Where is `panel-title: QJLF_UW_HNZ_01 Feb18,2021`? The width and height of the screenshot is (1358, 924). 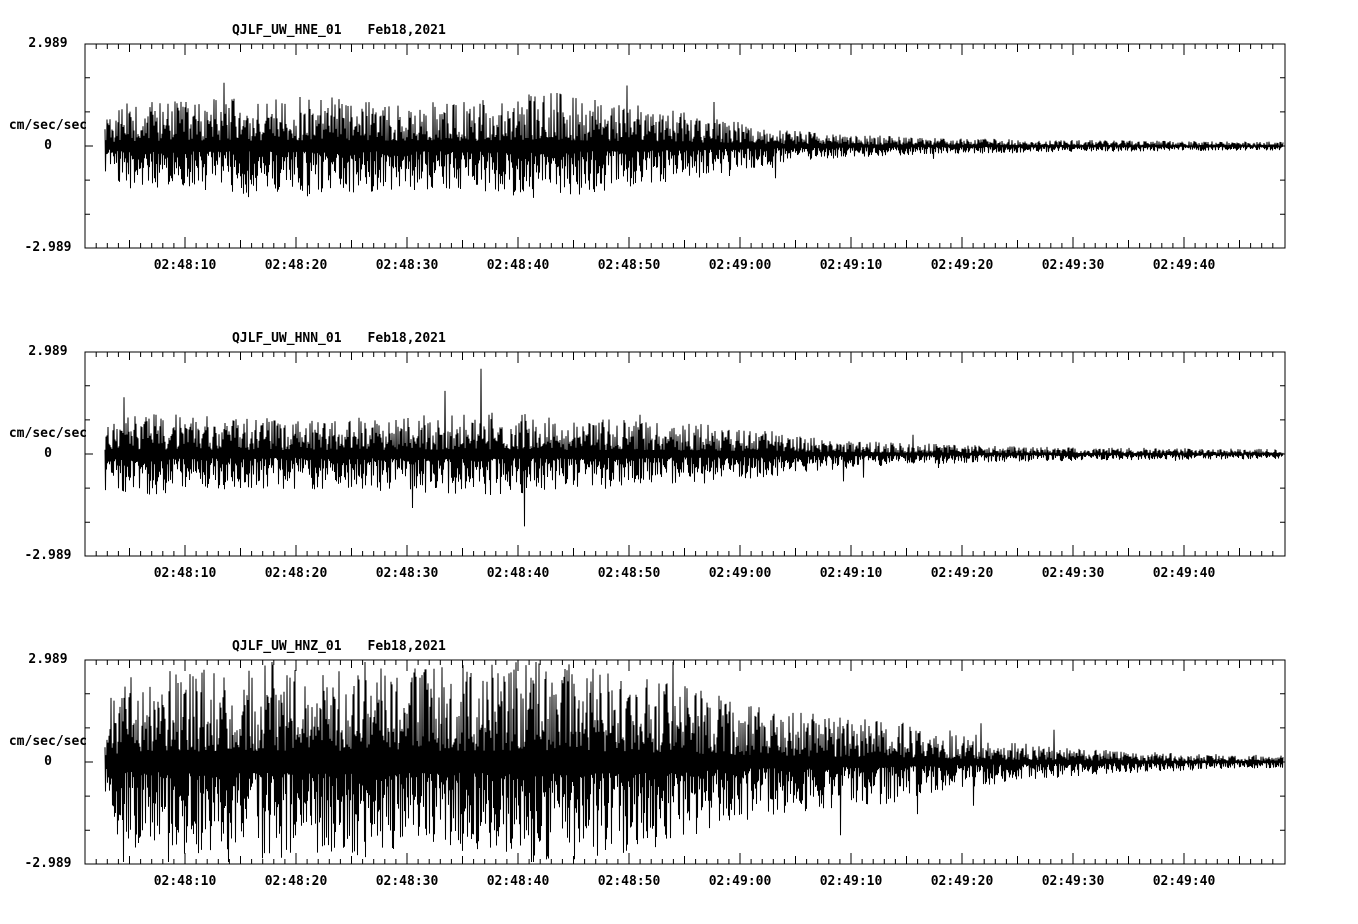
panel-title: QJLF_UW_HNZ_01 Feb18,2021 is located at coordinates (315, 647).